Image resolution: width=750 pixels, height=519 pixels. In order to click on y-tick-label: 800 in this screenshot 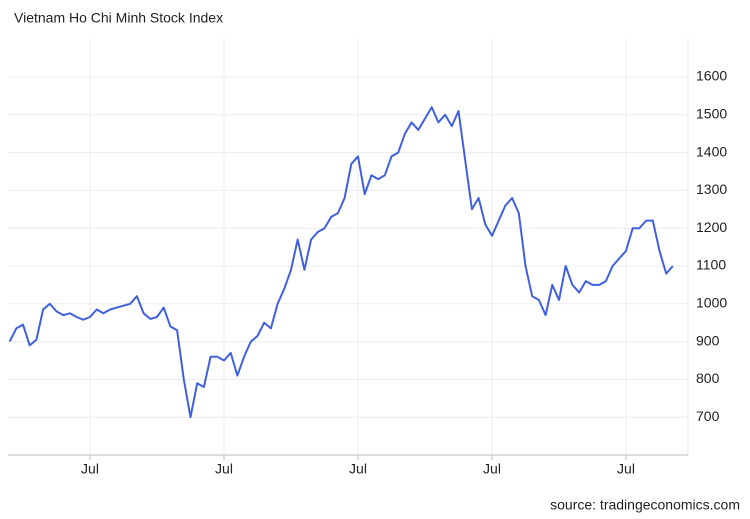, I will do `click(708, 378)`.